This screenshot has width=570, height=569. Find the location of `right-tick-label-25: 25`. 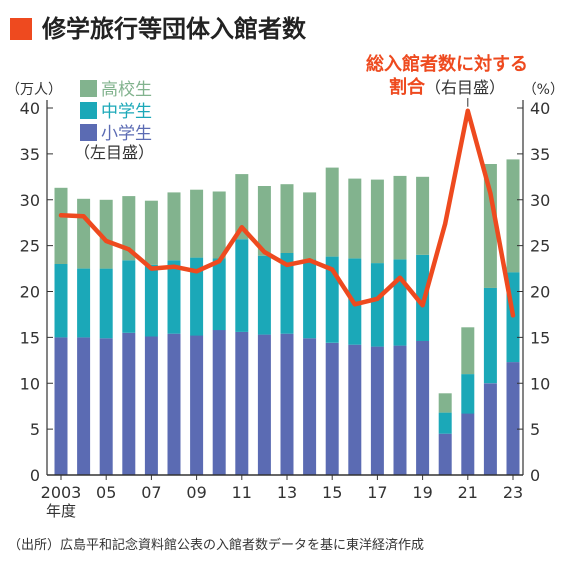

right-tick-label-25: 25 is located at coordinates (540, 246).